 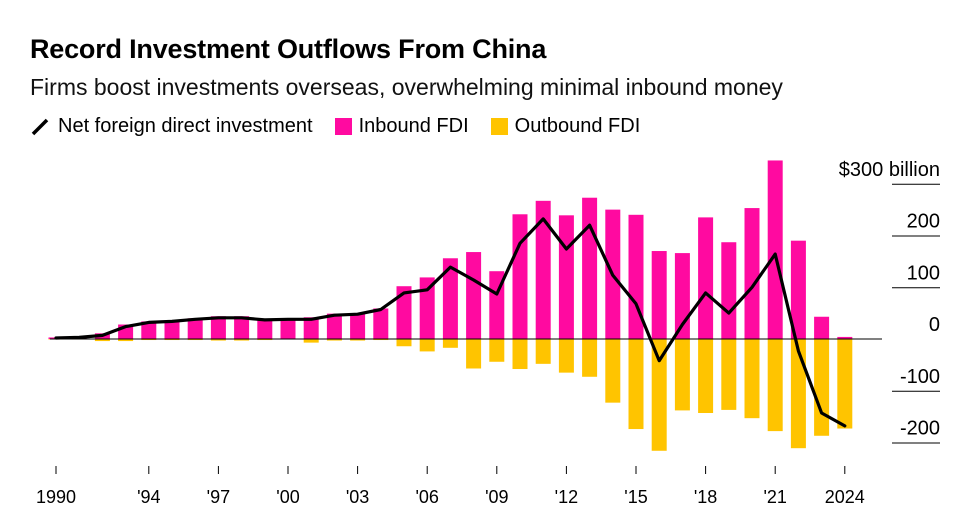 I want to click on x-tick-label: '12, so click(x=566, y=497).